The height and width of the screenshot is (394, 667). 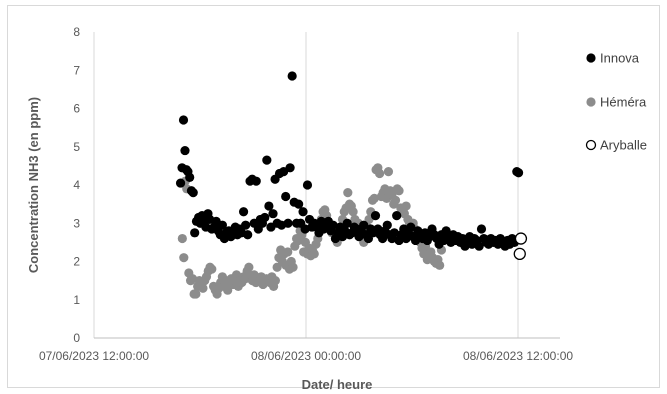 I want to click on y-tick-label: 2, so click(x=76, y=262).